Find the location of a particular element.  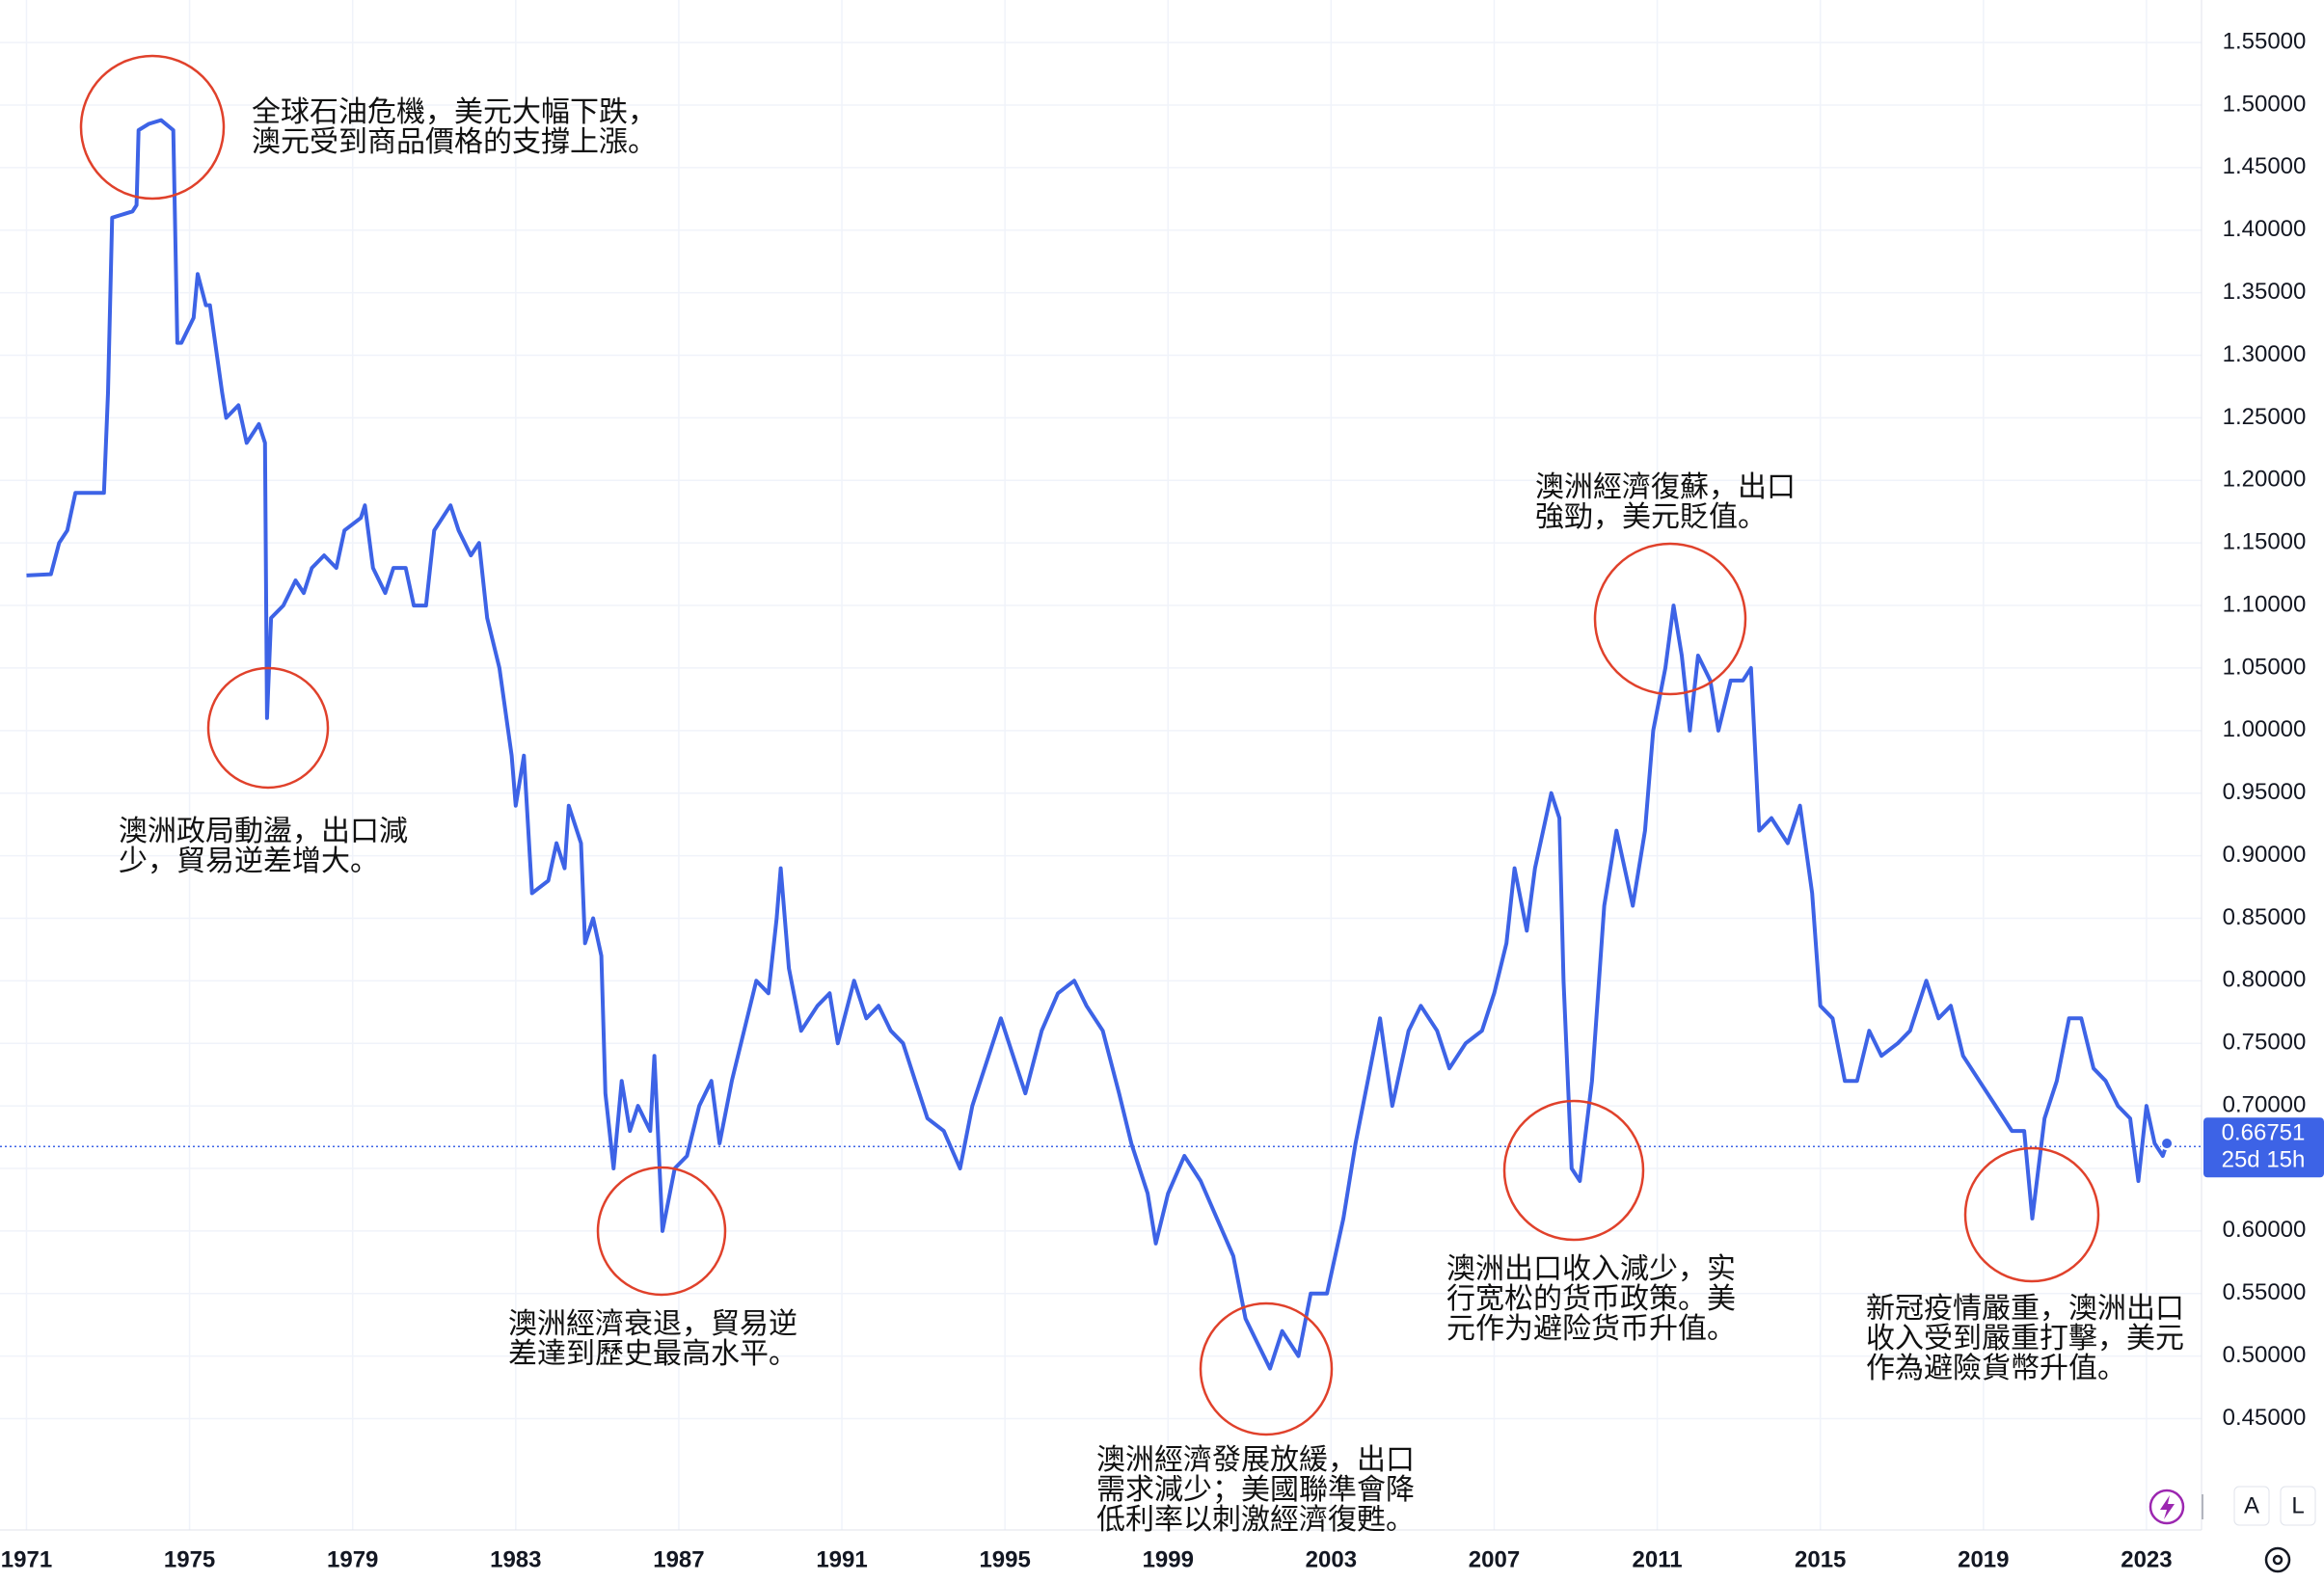

price-tag-countdown: 25d 15h is located at coordinates (2264, 1160).